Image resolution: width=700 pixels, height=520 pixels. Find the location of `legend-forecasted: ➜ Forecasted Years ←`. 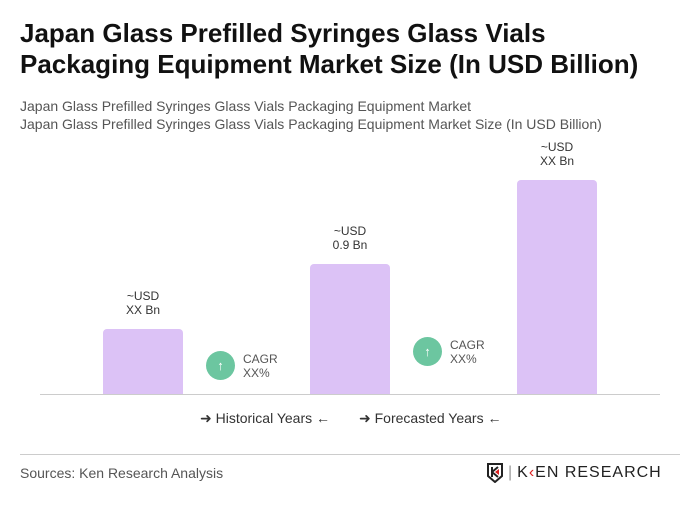

legend-forecasted: ➜ Forecasted Years ← is located at coordinates (430, 418).